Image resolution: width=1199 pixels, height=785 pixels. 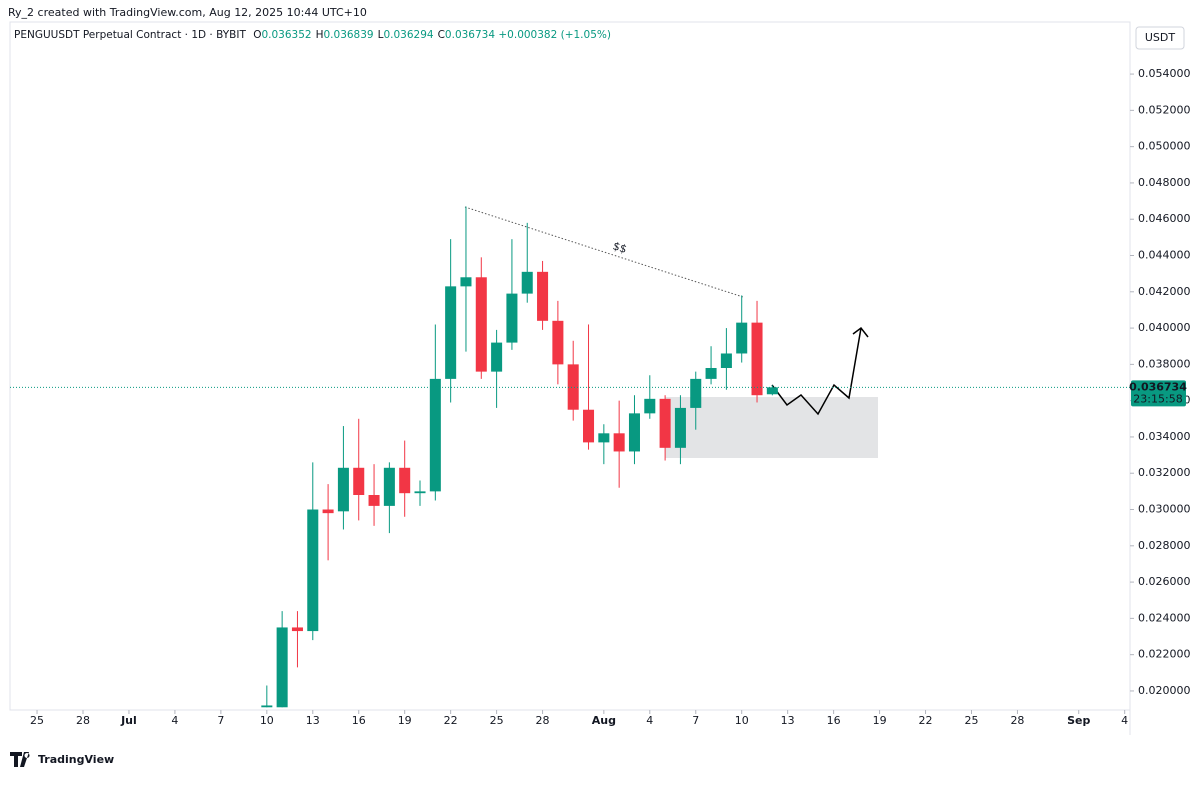 I want to click on y-tick-label: 0.042000, so click(x=1164, y=291).